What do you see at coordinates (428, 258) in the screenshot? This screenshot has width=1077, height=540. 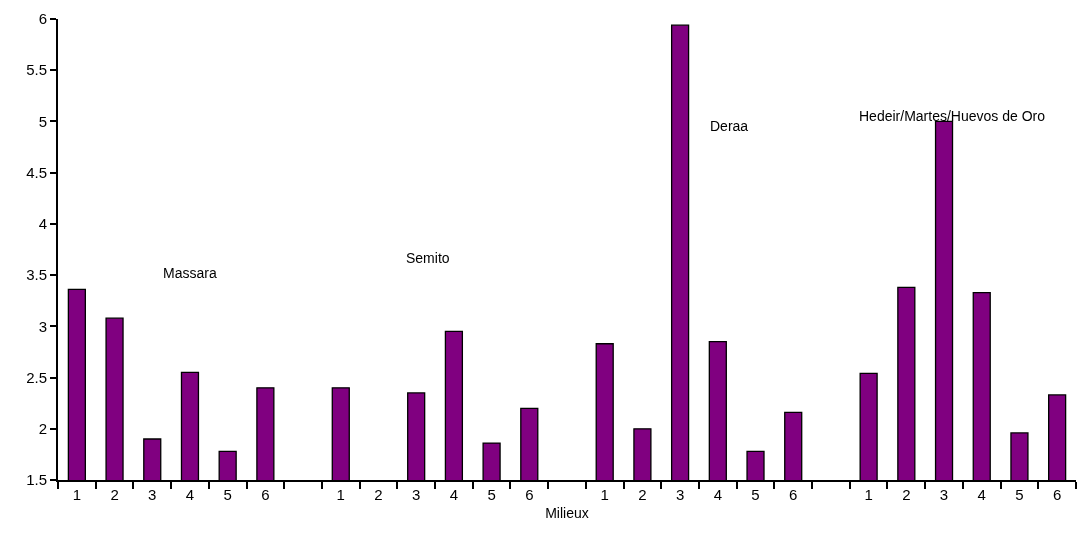 I see `annotation: Semito` at bounding box center [428, 258].